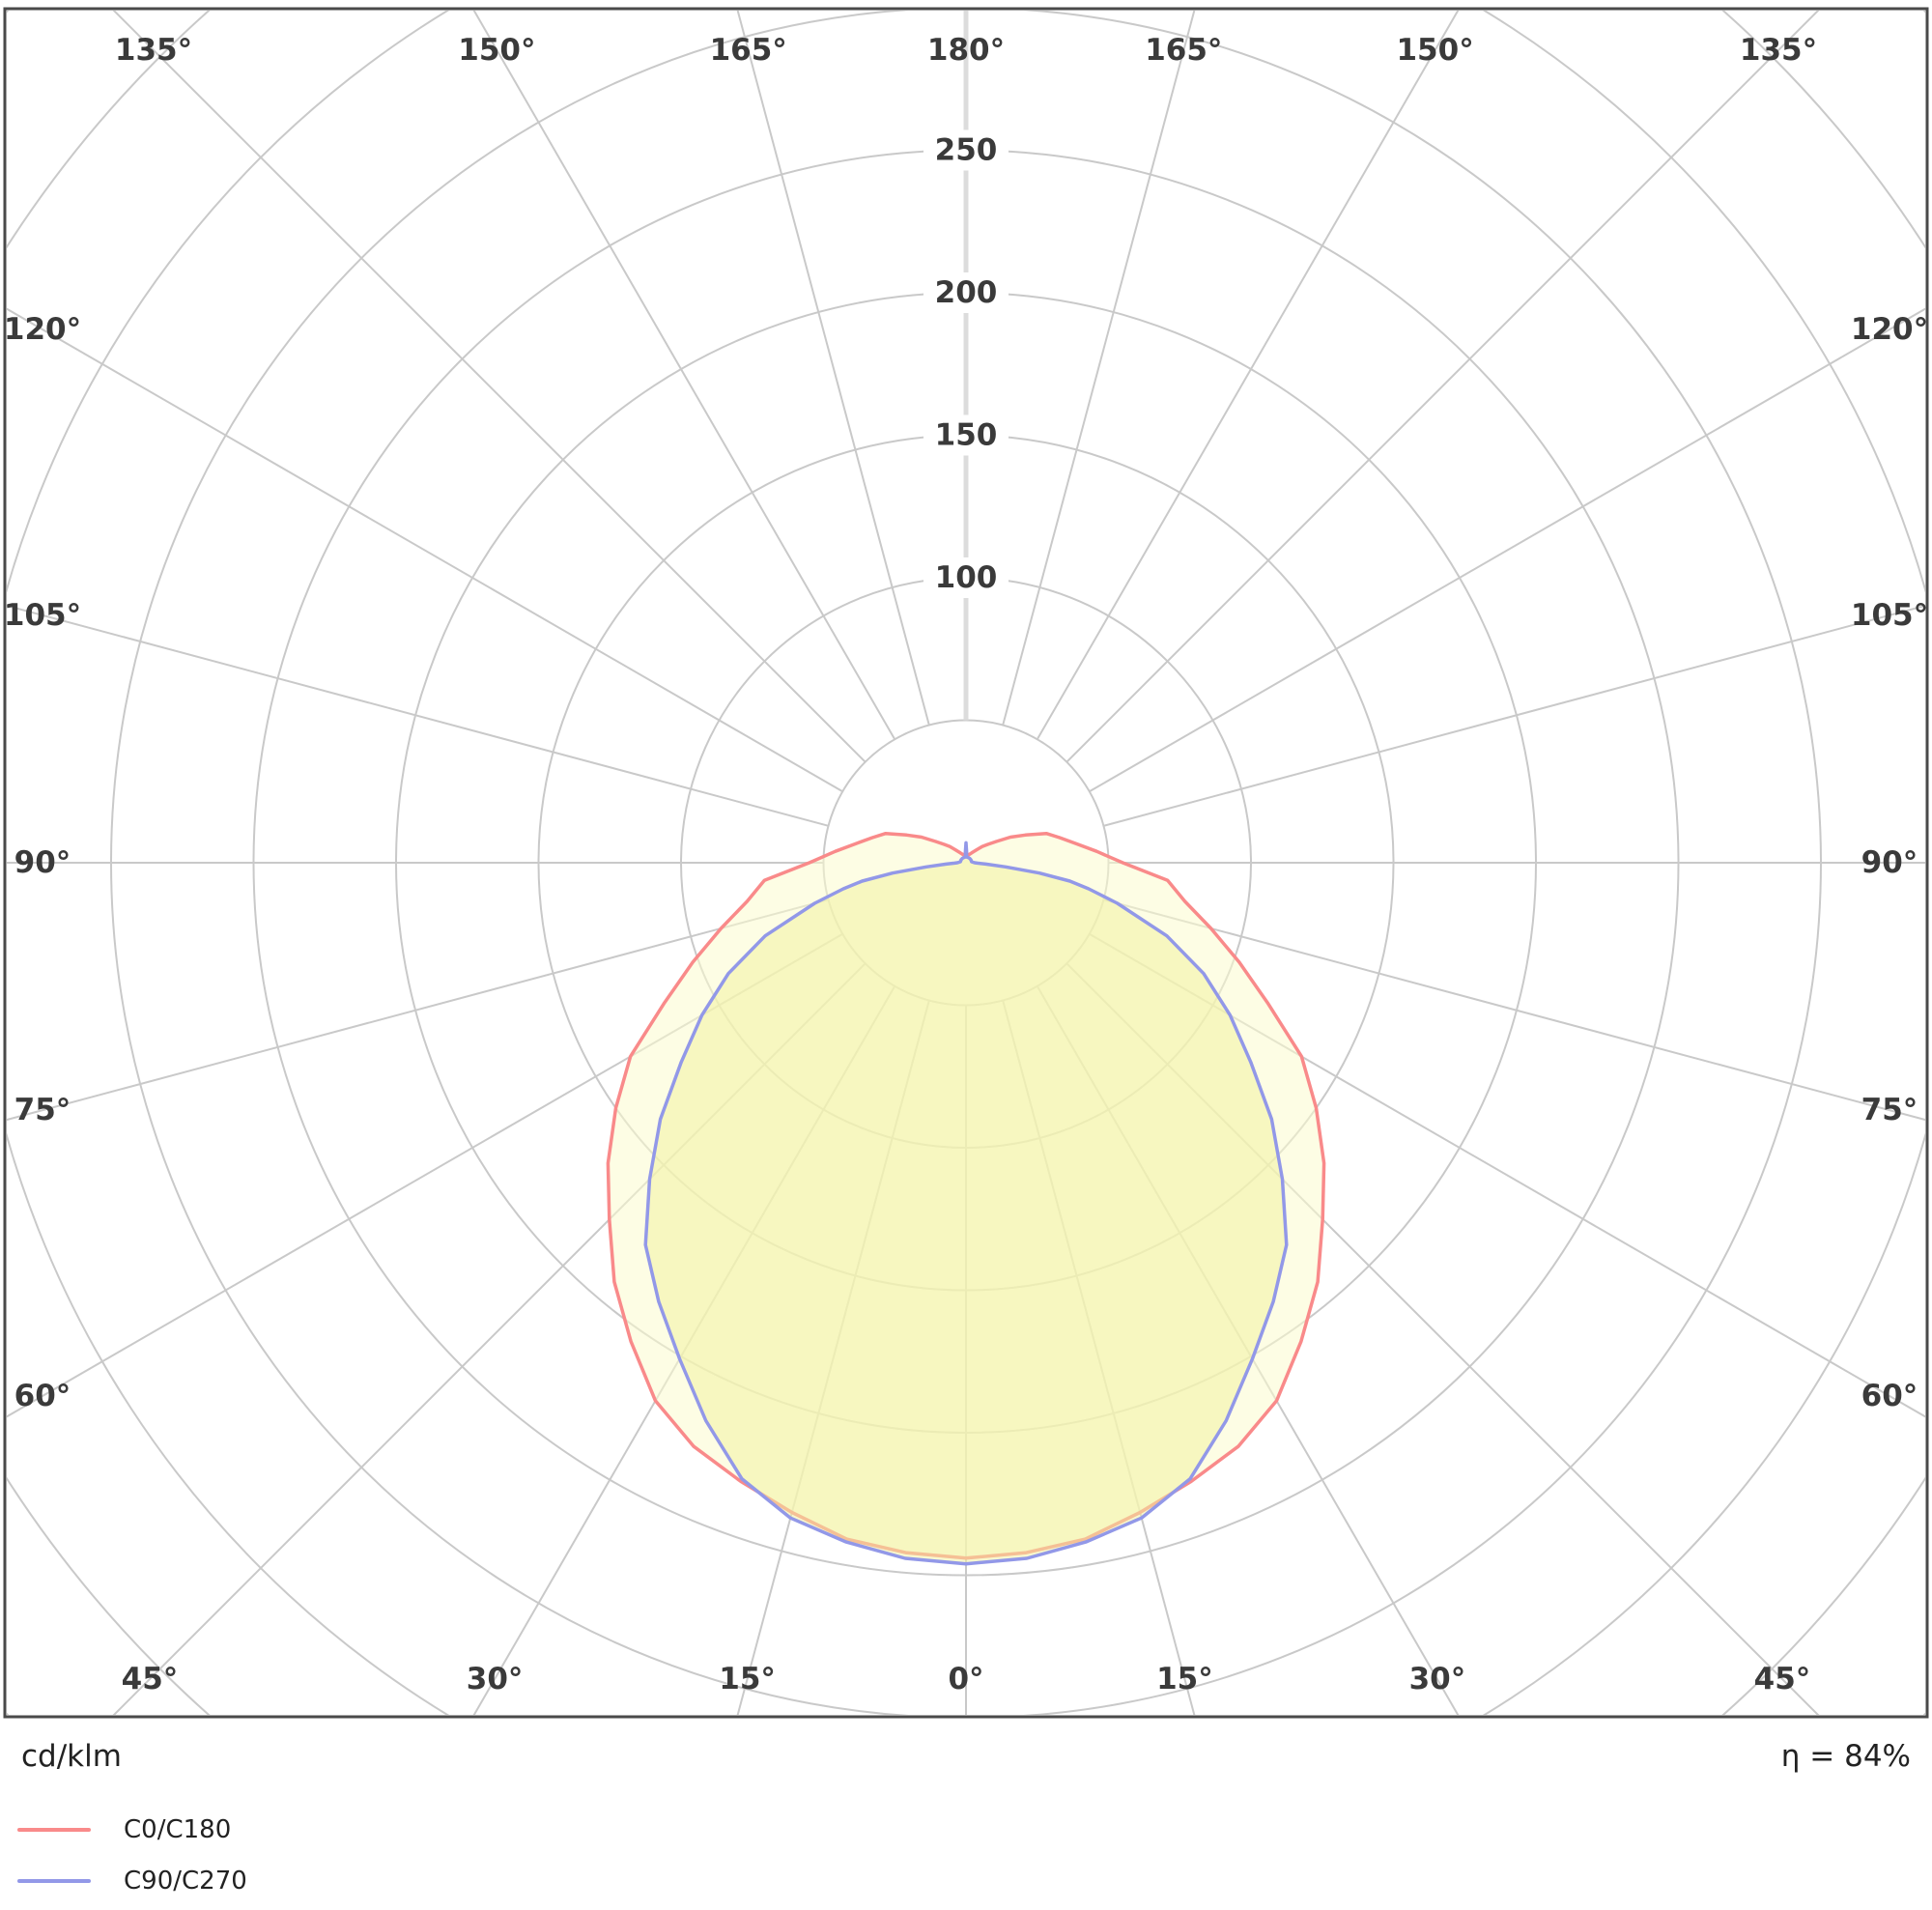  I want to click on legend-label: C90/C270, so click(185, 1882).